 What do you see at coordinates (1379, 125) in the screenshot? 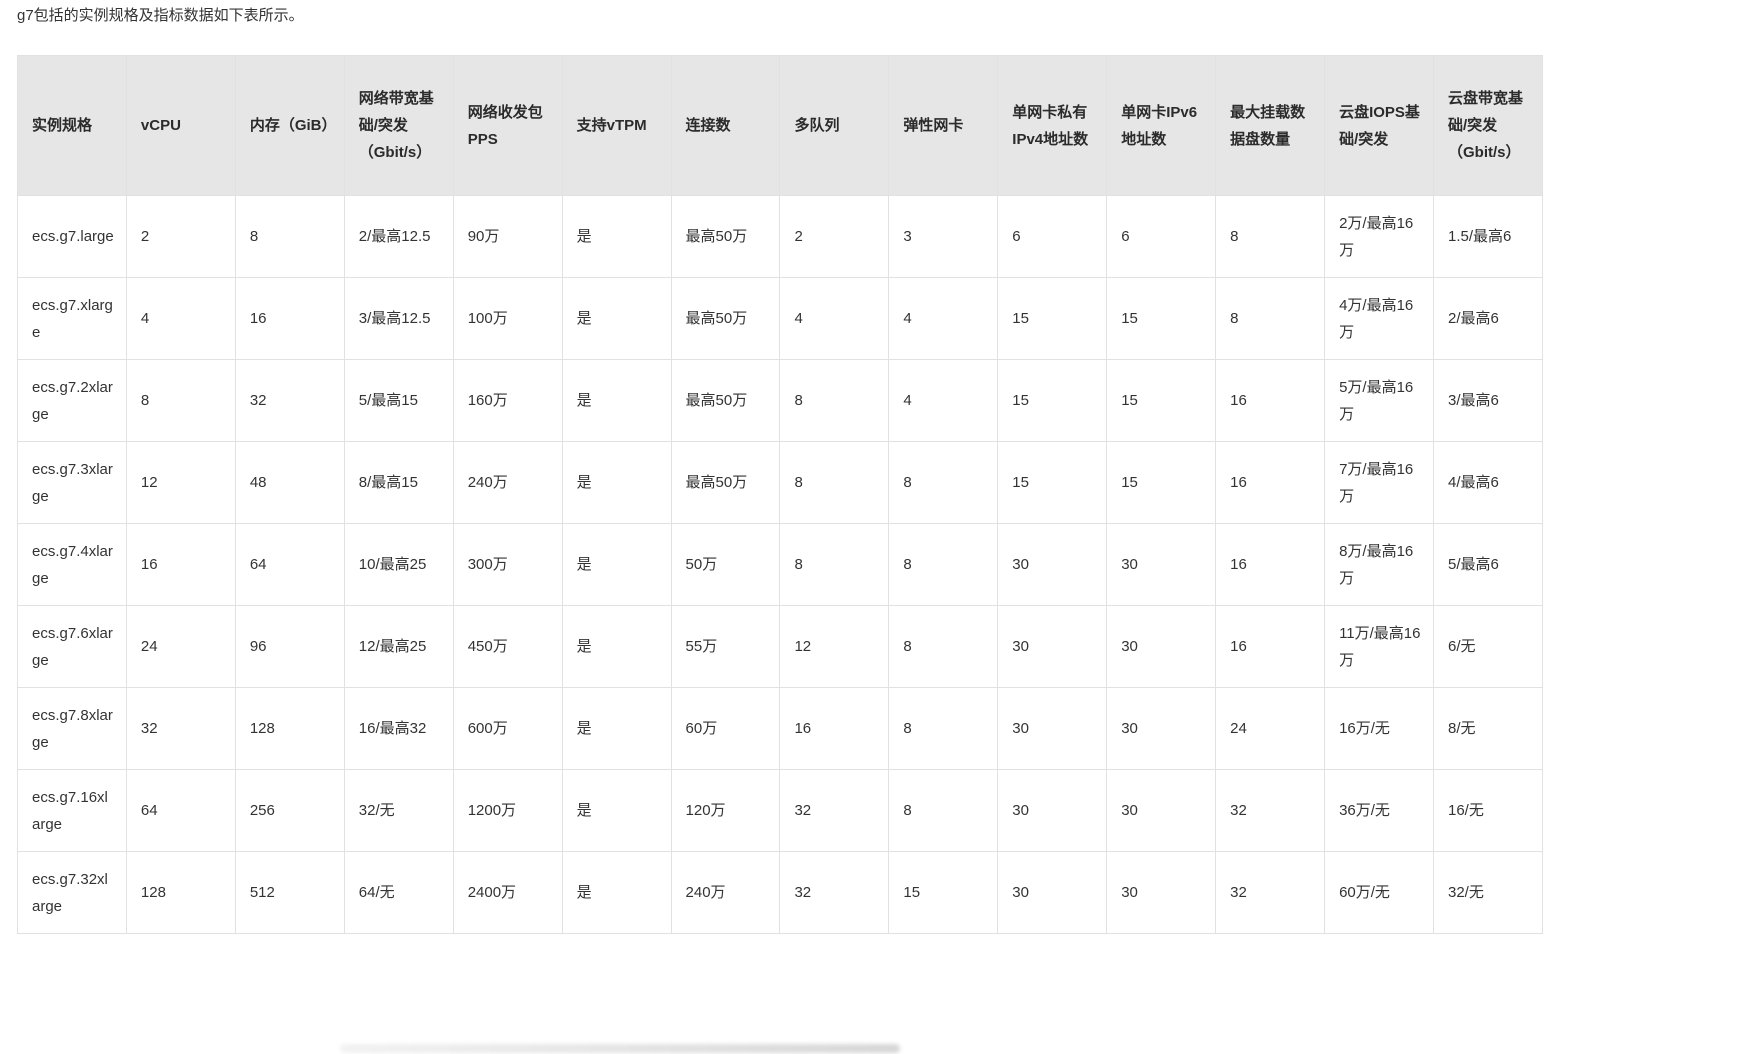
I see `column-header: 云盘IOPS基础/突发` at bounding box center [1379, 125].